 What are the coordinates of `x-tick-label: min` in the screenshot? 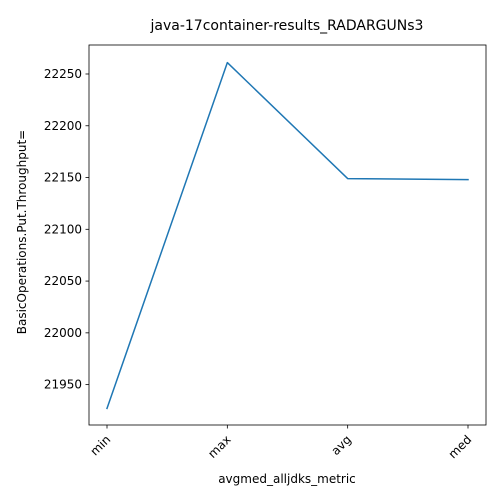 It's located at (100, 445).